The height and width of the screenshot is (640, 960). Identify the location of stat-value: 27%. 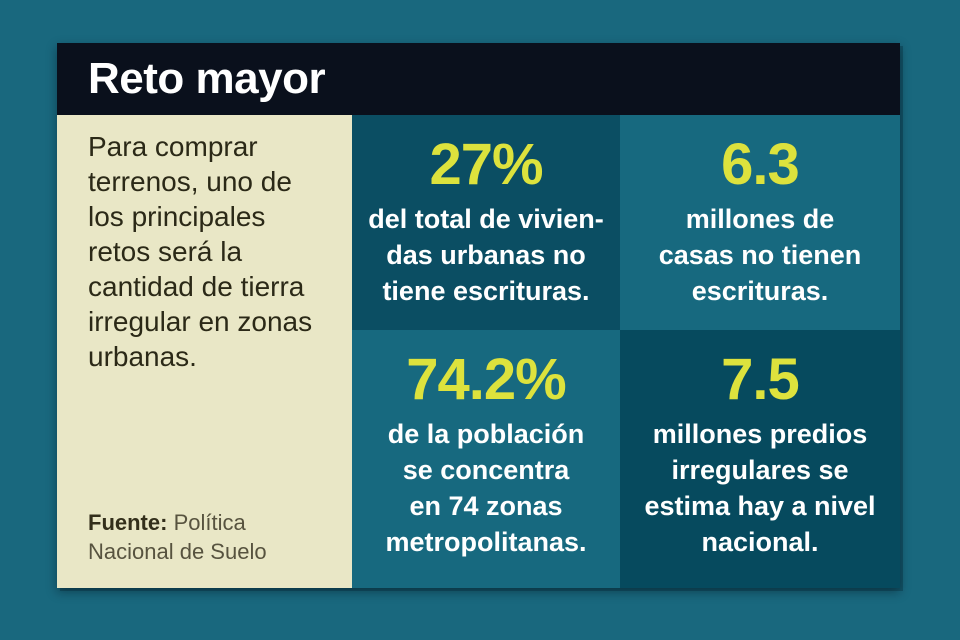
(486, 164).